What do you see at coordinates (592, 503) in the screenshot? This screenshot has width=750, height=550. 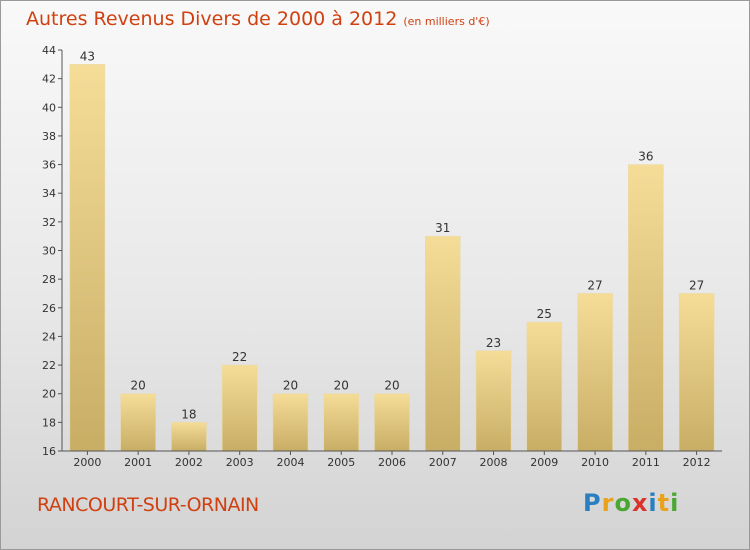 I see `logo-letter: P` at bounding box center [592, 503].